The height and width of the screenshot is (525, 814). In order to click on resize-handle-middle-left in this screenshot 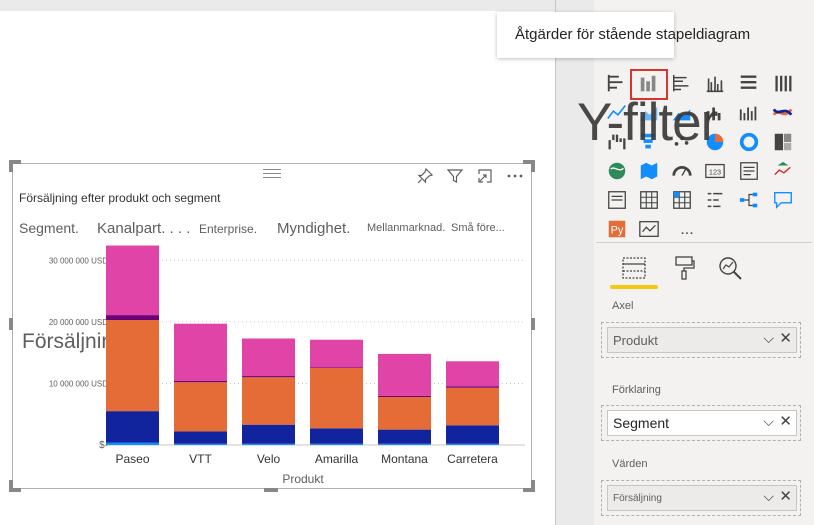, I will do `click(11, 324)`.